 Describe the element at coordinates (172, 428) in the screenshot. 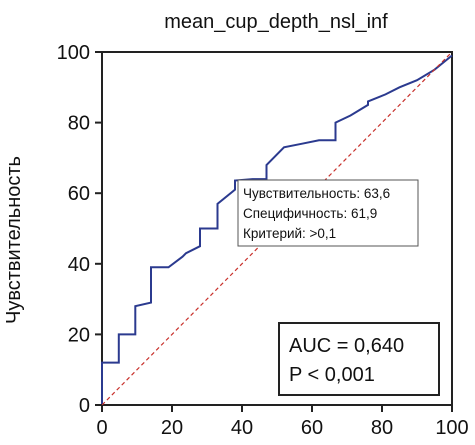

I see `x-tick-label: 20` at that location.